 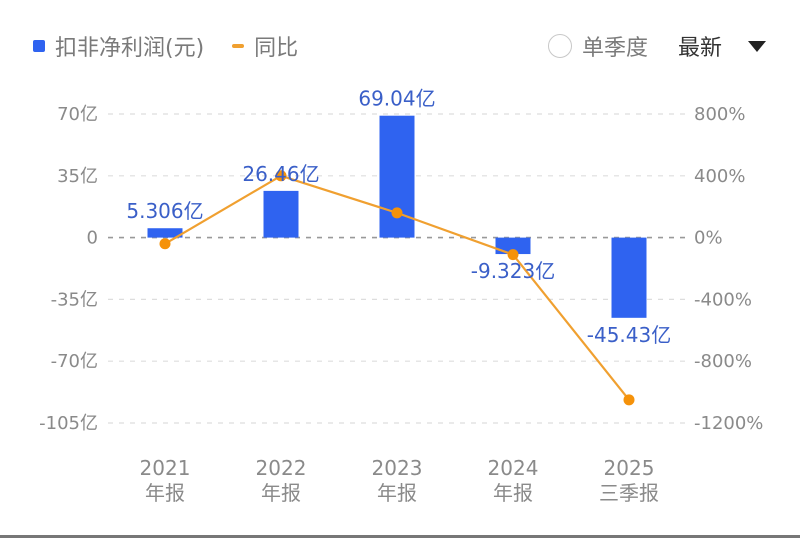 What do you see at coordinates (656, 46) in the screenshot?
I see `chart-controls: 单季度 最新` at bounding box center [656, 46].